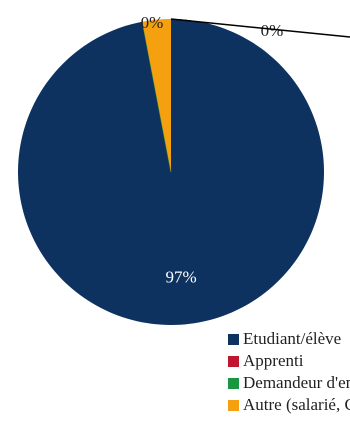 Image resolution: width=350 pixels, height=428 pixels. What do you see at coordinates (273, 360) in the screenshot?
I see `legend-label: Apprenti` at bounding box center [273, 360].